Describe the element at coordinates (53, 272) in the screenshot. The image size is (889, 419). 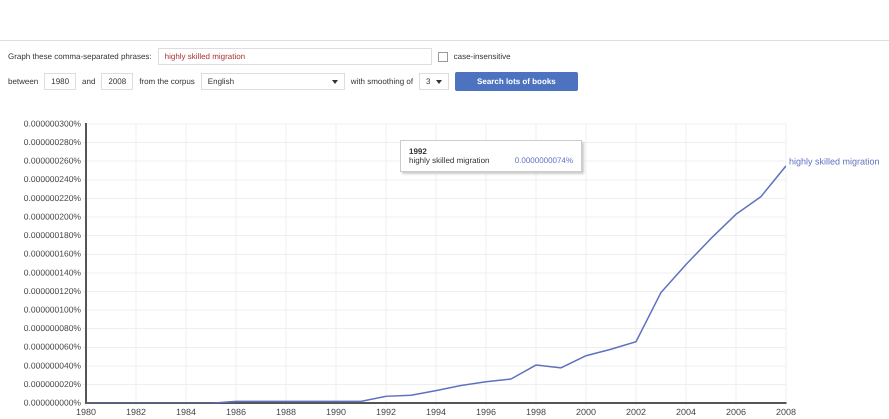
I see `y-tick-label: 0.000000140%` at that location.